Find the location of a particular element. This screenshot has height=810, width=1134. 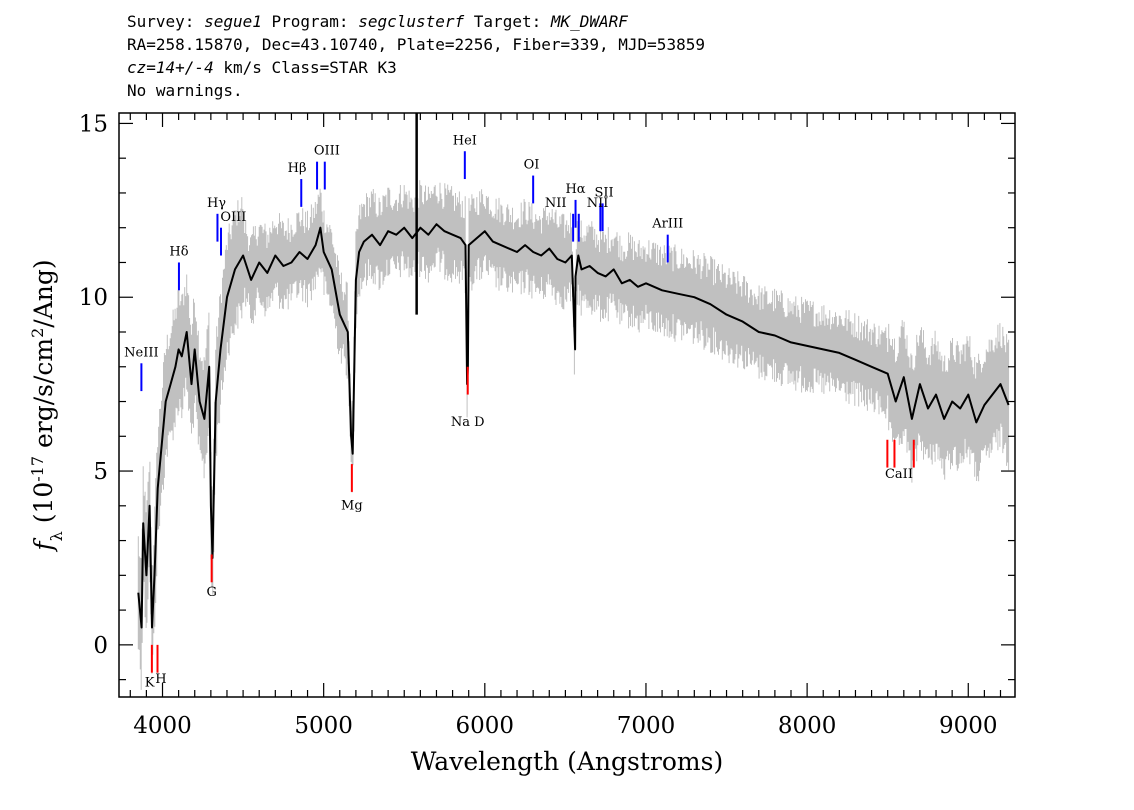

line-label: G is located at coordinates (211, 592).